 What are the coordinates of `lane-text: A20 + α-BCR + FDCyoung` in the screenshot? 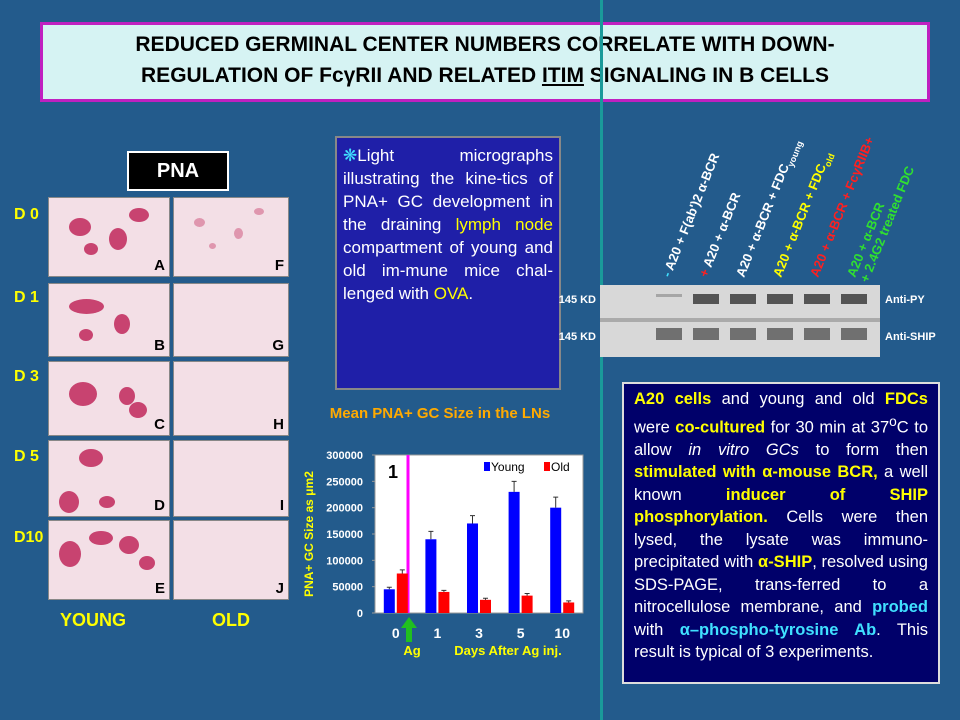 It's located at (769, 209).